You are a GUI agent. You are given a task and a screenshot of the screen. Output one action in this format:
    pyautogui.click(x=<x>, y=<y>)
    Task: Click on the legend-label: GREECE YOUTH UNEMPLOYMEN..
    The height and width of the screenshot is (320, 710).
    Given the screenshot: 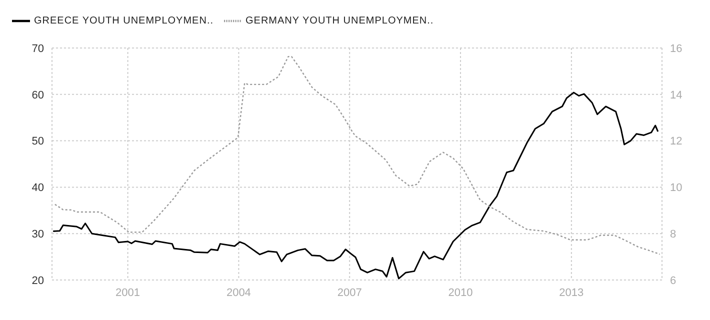 What is the action you would take?
    pyautogui.click(x=124, y=21)
    